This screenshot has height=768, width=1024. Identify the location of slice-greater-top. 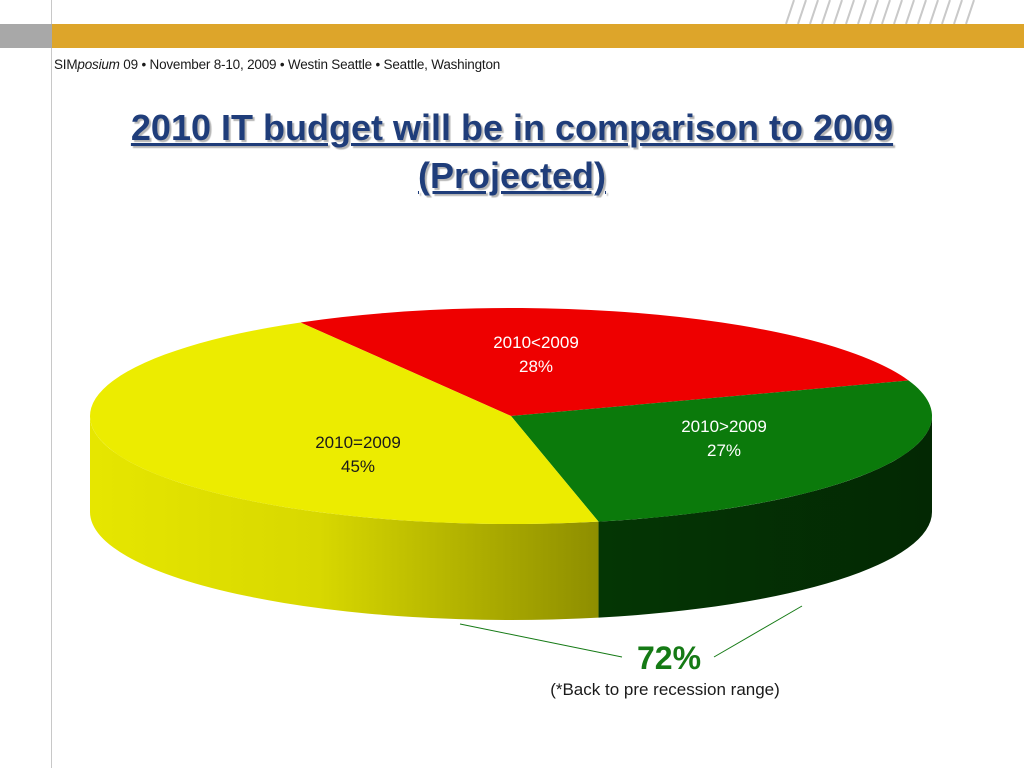
(721, 451).